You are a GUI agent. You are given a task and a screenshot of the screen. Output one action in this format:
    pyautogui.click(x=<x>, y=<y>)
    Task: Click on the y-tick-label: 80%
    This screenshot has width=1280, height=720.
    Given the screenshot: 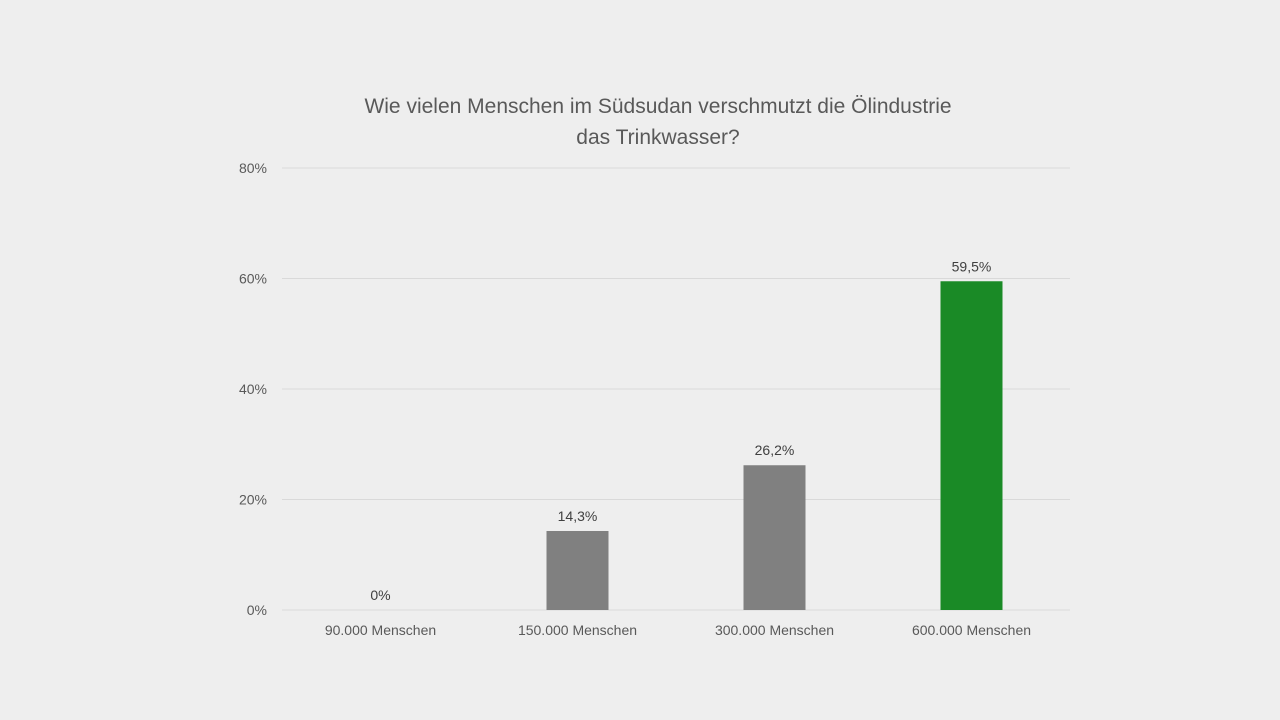 What is the action you would take?
    pyautogui.click(x=253, y=168)
    